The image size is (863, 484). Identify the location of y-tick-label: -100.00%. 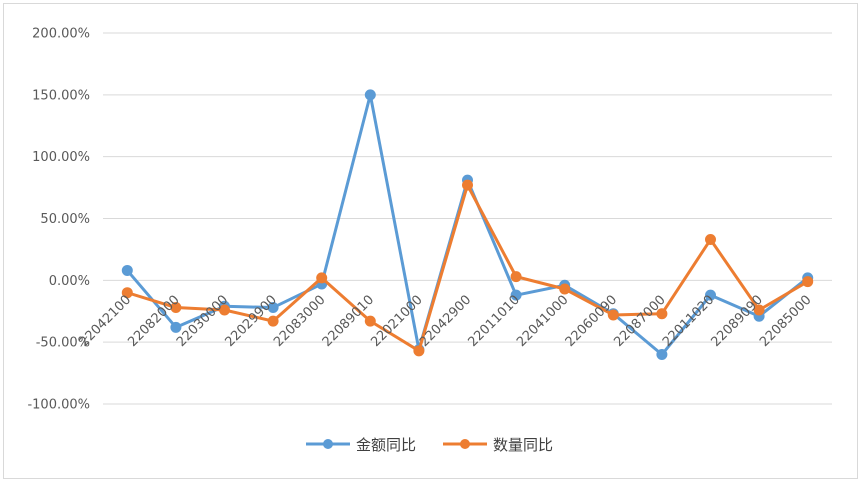
(58, 405).